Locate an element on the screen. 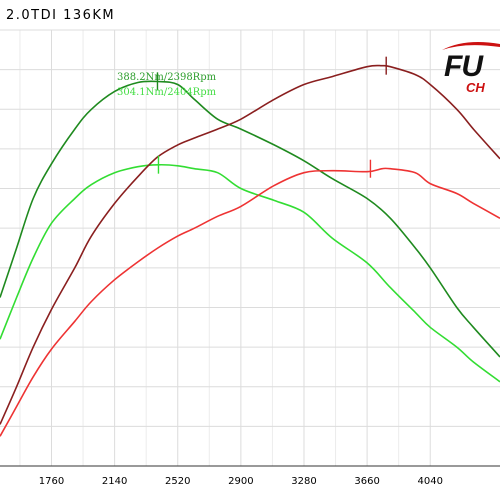 Image resolution: width=500 pixels, height=500 pixels. x-tick-label: 2520 is located at coordinates (177, 481).